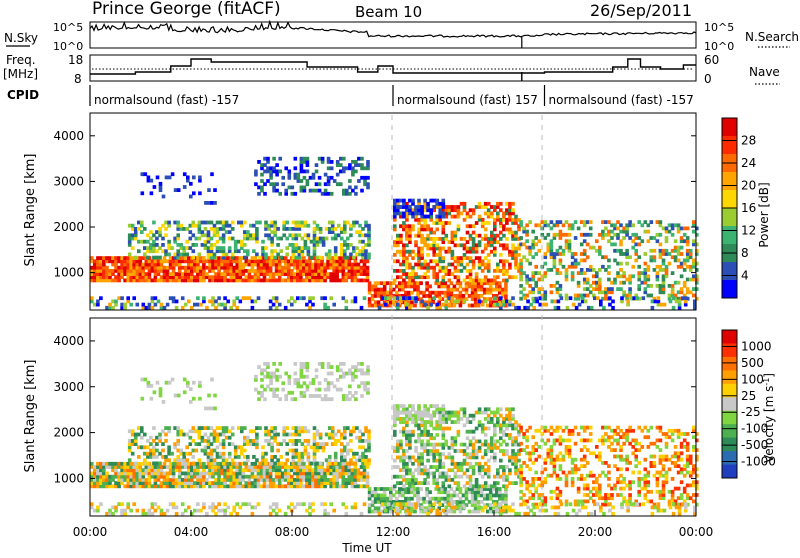 This screenshot has height=558, width=800. Describe the element at coordinates (68, 181) in the screenshot. I see `y-tick-label: 3000` at that location.